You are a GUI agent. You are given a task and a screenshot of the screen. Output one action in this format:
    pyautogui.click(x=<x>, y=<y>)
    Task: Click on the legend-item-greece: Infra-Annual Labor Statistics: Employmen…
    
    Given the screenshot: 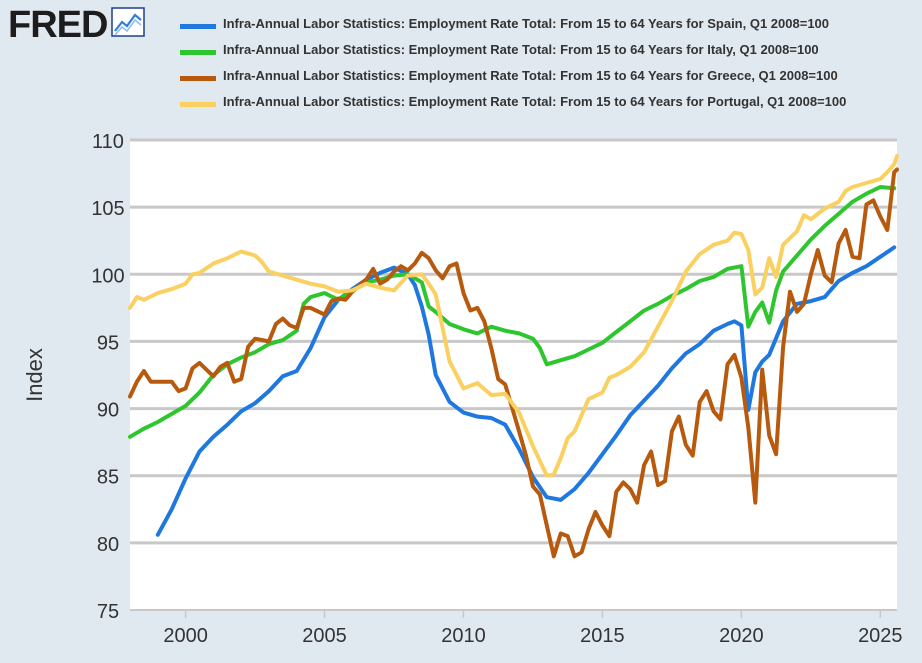 What is the action you would take?
    pyautogui.click(x=513, y=75)
    